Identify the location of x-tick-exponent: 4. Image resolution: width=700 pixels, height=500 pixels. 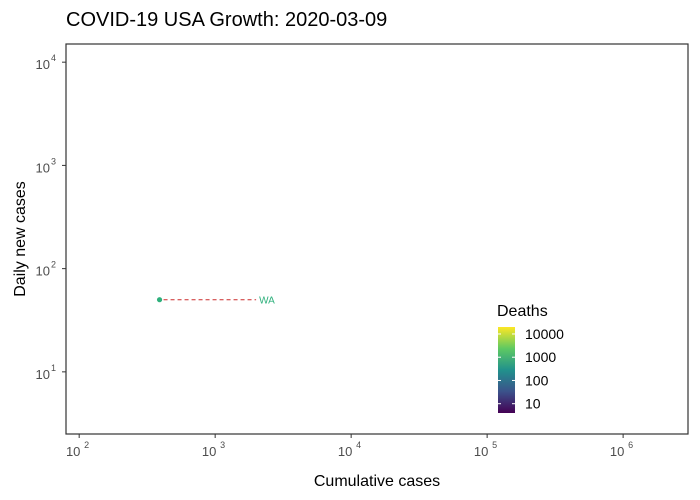
(358, 445).